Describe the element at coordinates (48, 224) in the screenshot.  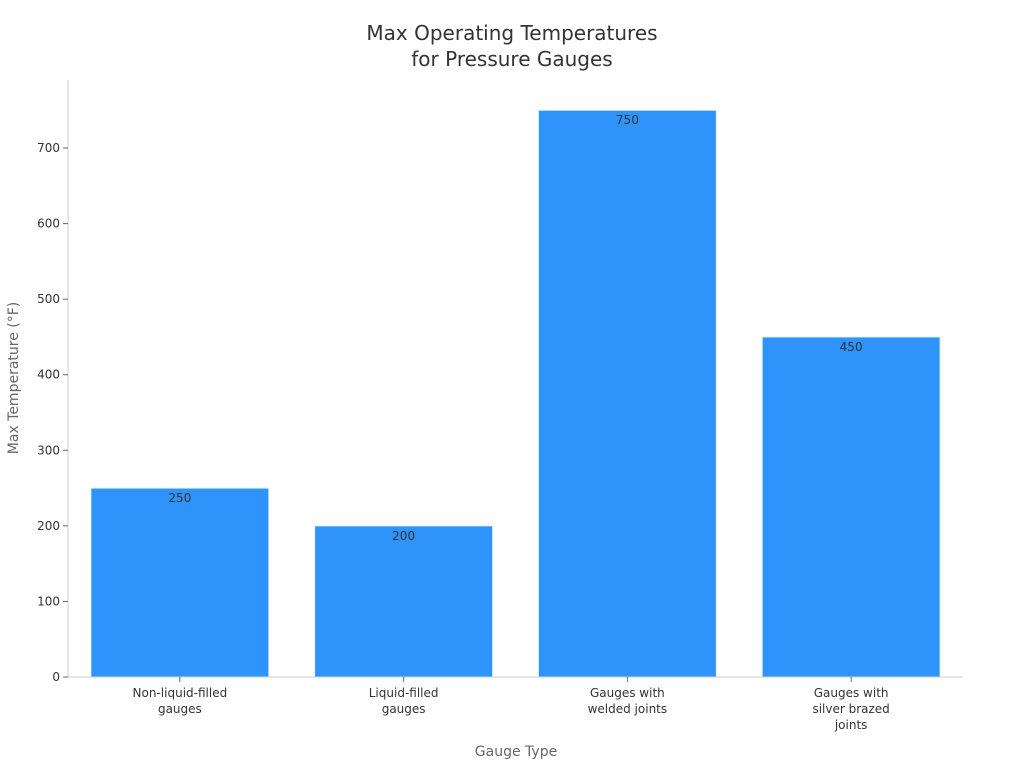
I see `y-tick-label-6: 600` at that location.